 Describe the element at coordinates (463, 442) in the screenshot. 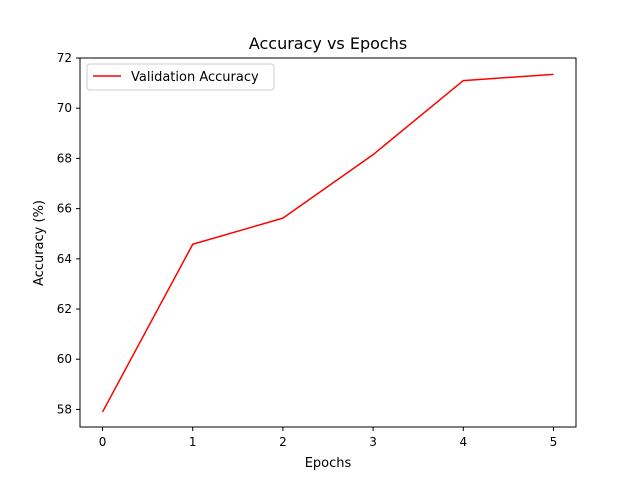

I see `x-tick-label: 4` at that location.